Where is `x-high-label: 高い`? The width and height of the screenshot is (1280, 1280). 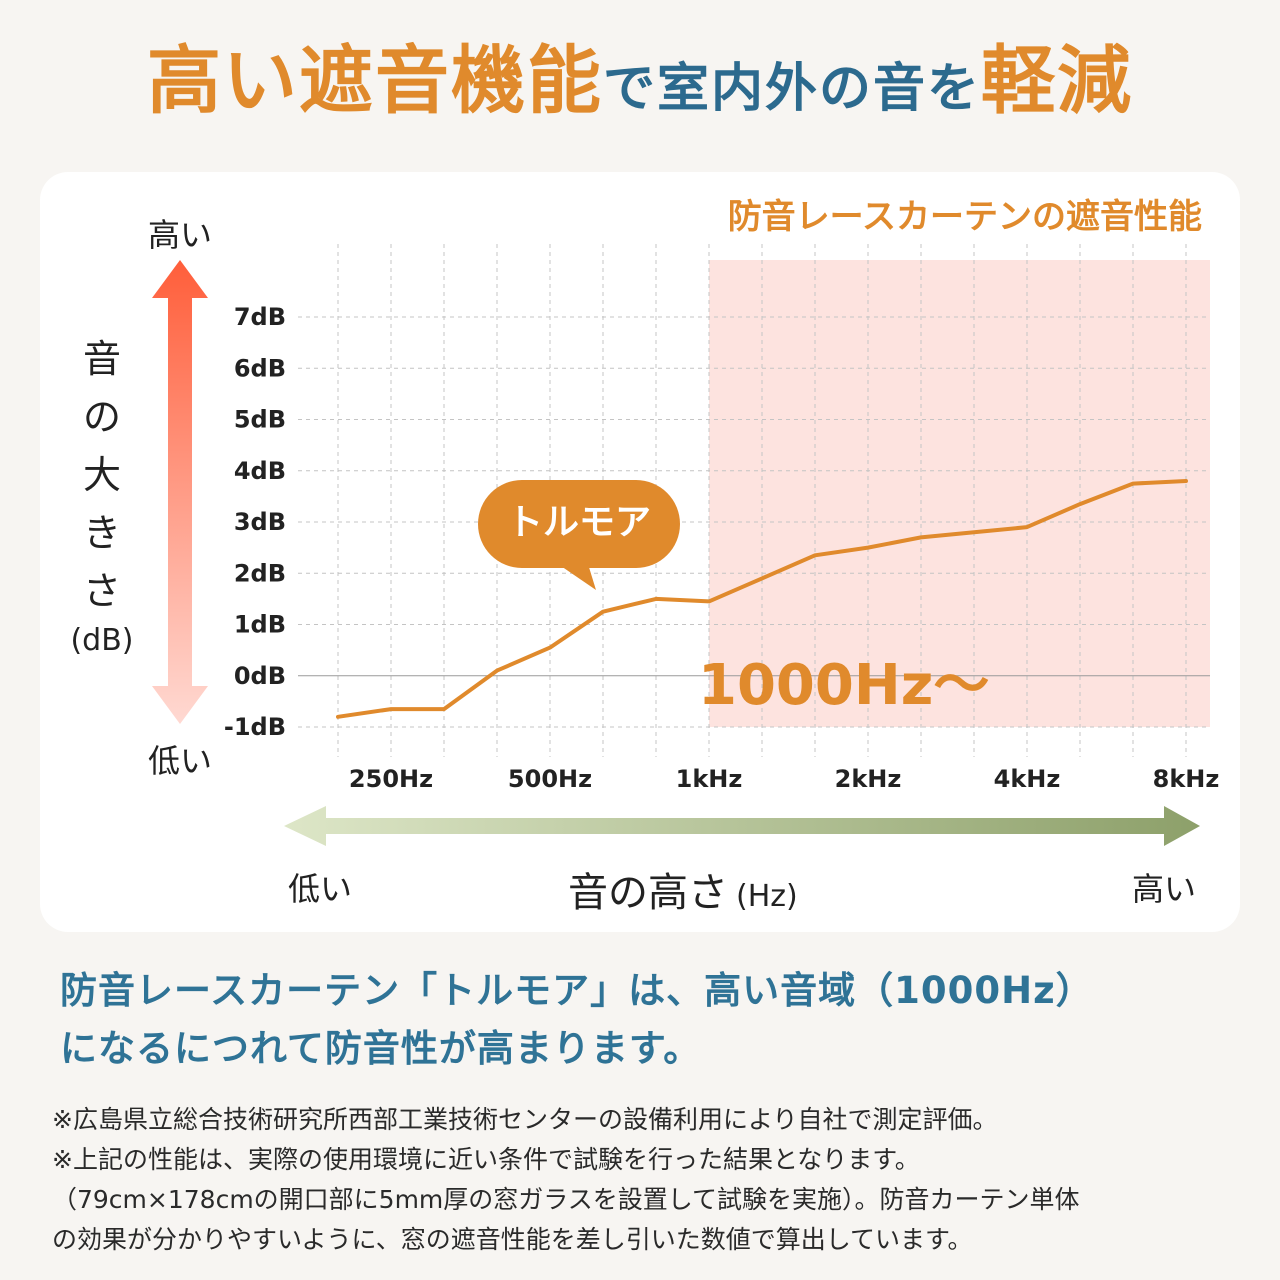
x-high-label: 高い is located at coordinates (1164, 889).